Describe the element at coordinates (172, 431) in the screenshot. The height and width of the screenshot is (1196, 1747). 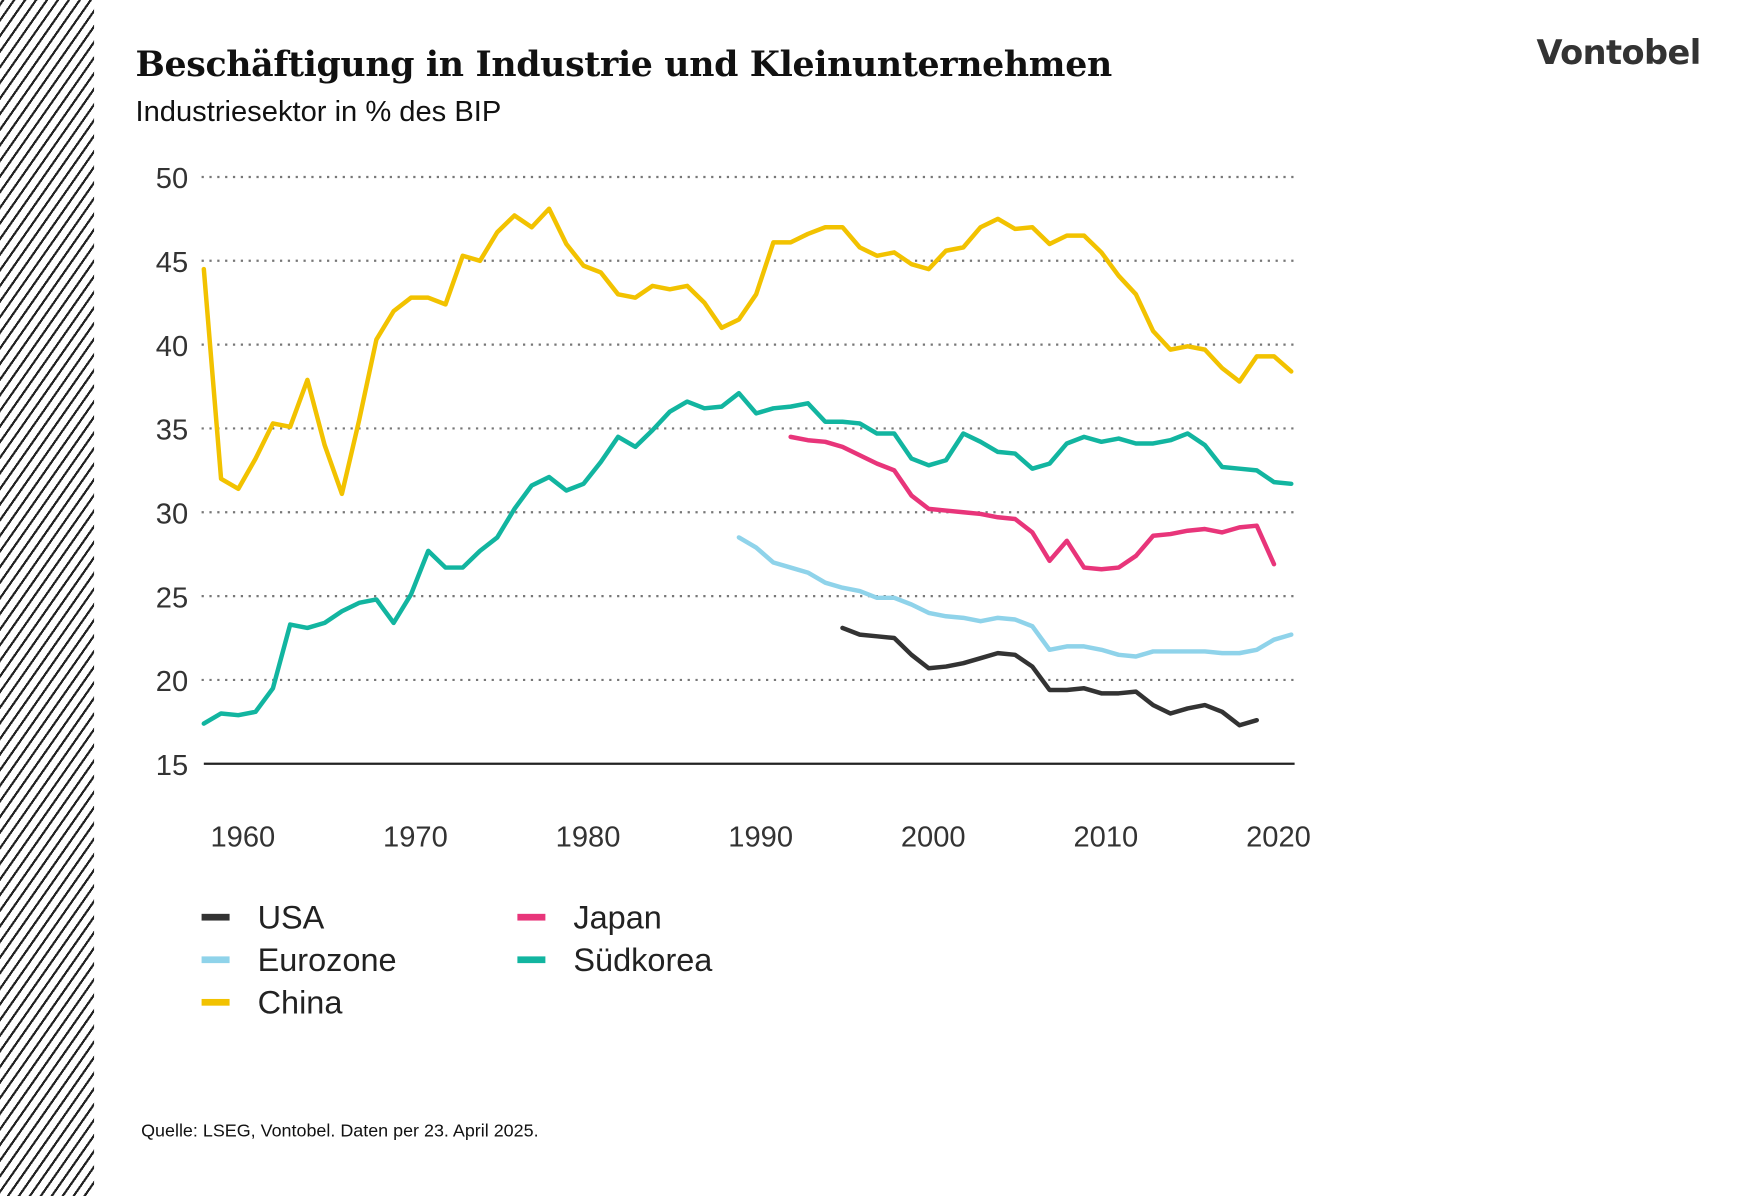
I see `y-tick-label: 35` at that location.